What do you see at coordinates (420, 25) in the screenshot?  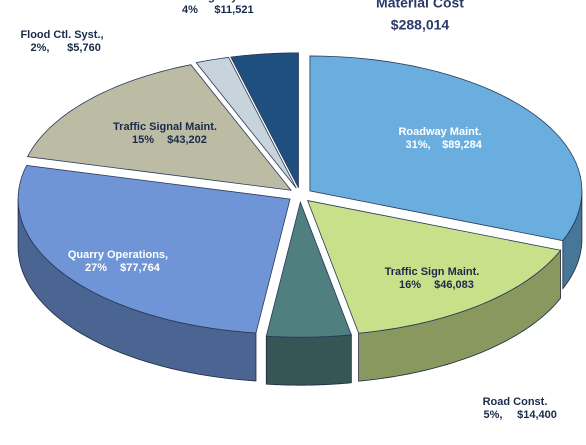 I see `chart-subtitle: $288,014` at bounding box center [420, 25].